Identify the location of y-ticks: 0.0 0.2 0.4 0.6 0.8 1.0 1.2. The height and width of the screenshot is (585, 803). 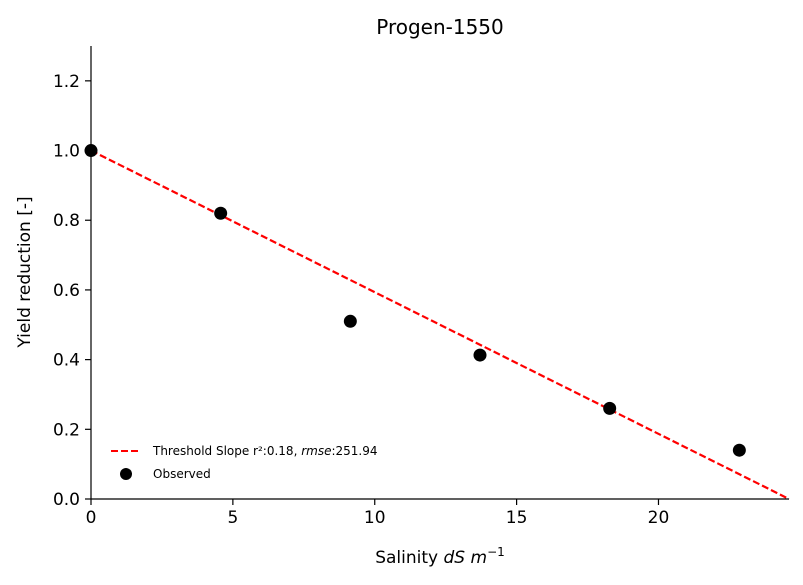
(72, 291).